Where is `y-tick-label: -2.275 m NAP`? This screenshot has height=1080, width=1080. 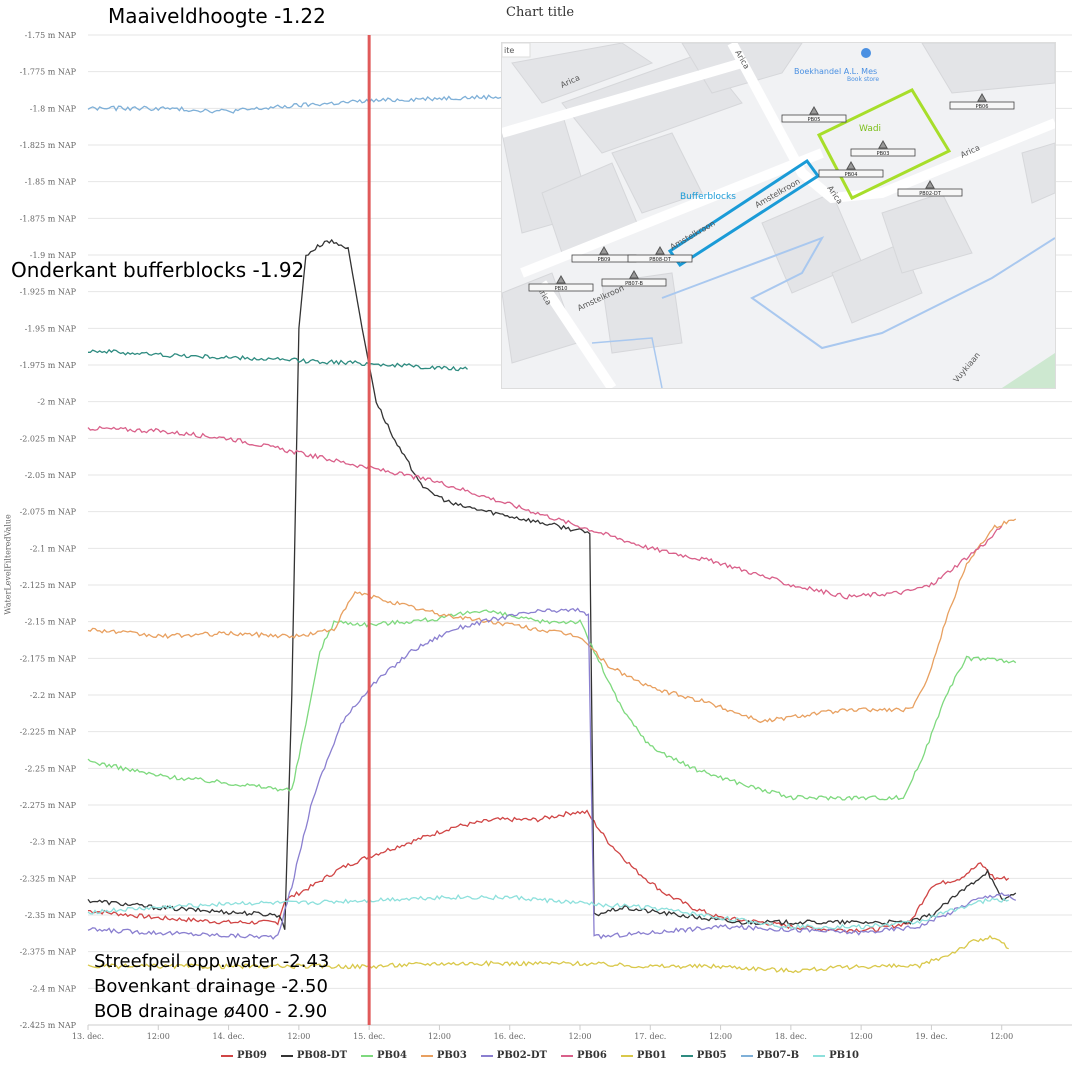 y-tick-label: -2.275 m NAP is located at coordinates (48, 805).